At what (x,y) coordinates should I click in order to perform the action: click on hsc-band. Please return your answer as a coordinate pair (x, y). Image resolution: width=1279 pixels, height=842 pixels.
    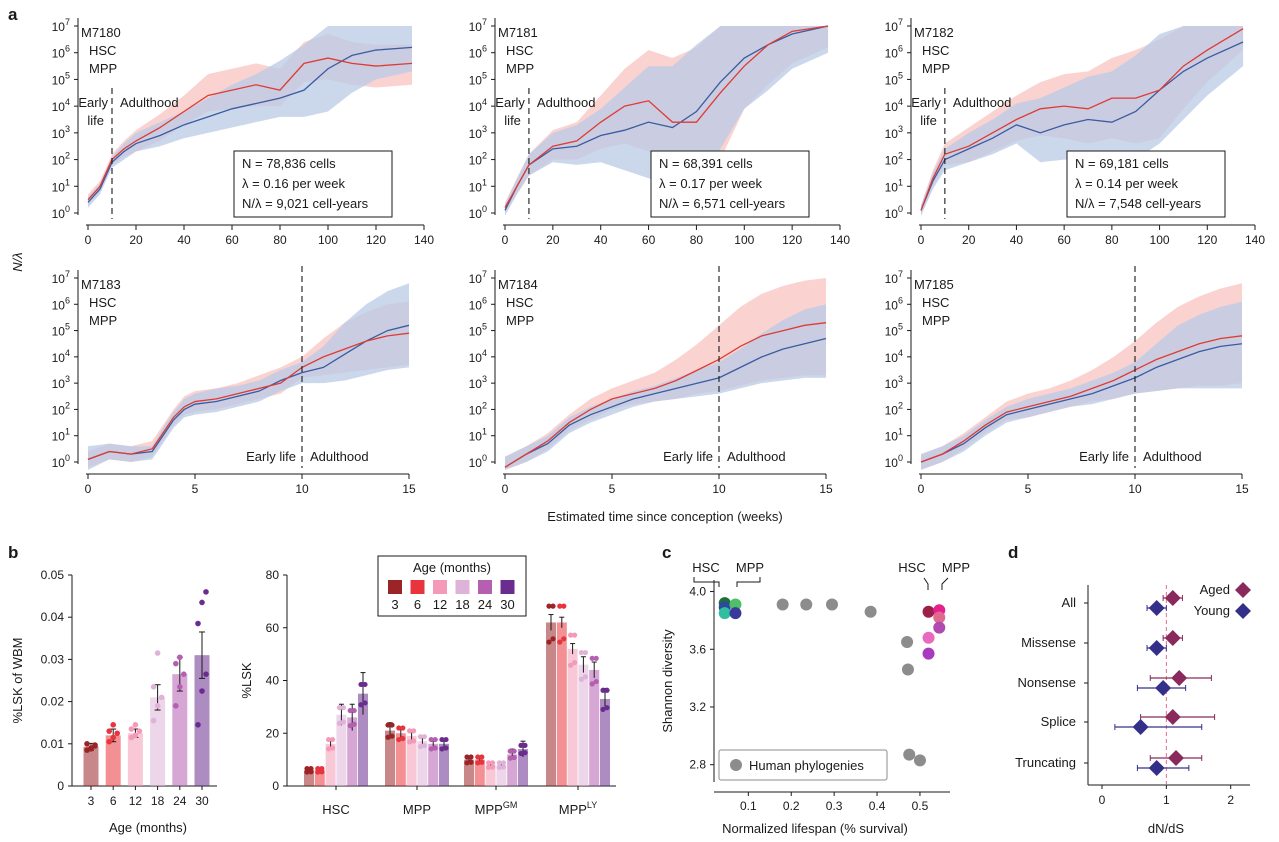
    Looking at the image, I should click on (667, 121).